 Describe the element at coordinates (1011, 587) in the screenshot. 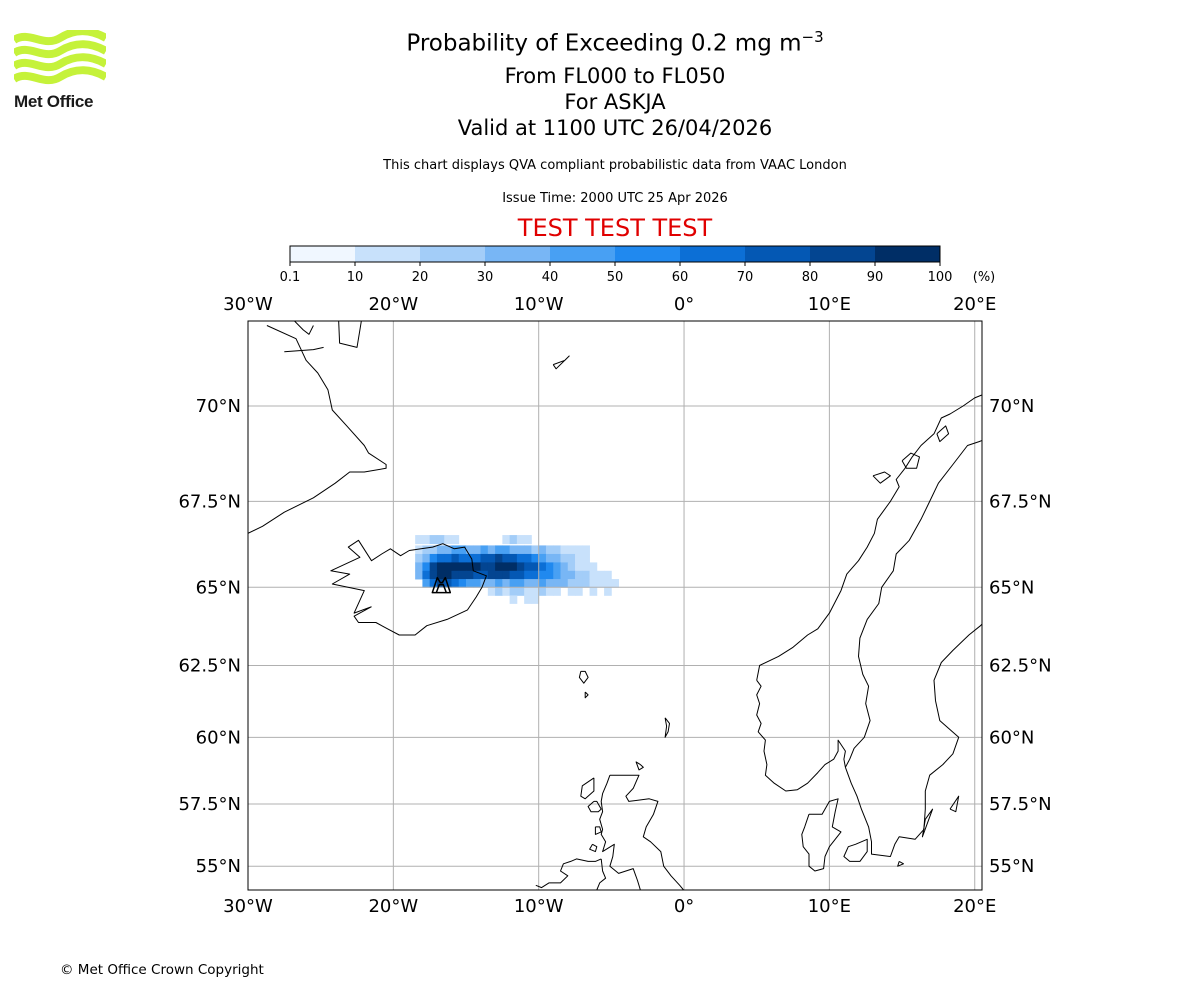

I see `latitude-label-right: 65°N` at that location.